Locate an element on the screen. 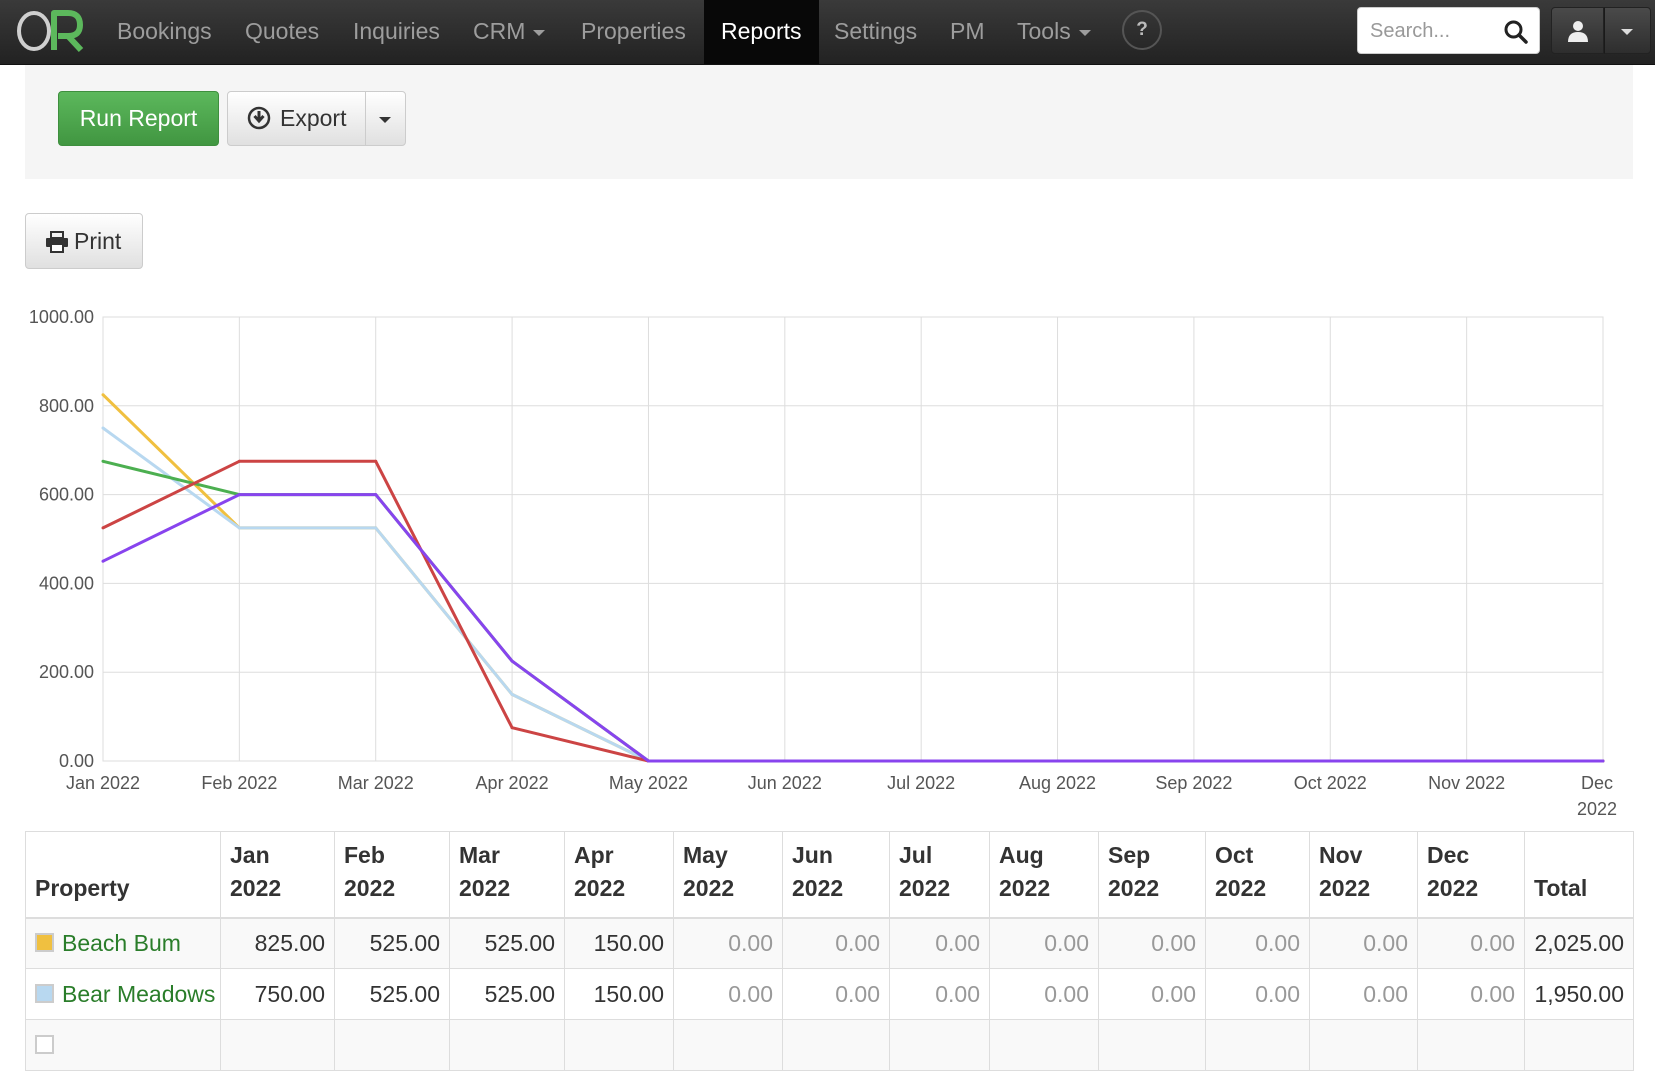 The height and width of the screenshot is (1071, 1655). nav-quotes: Quotes is located at coordinates (282, 31).